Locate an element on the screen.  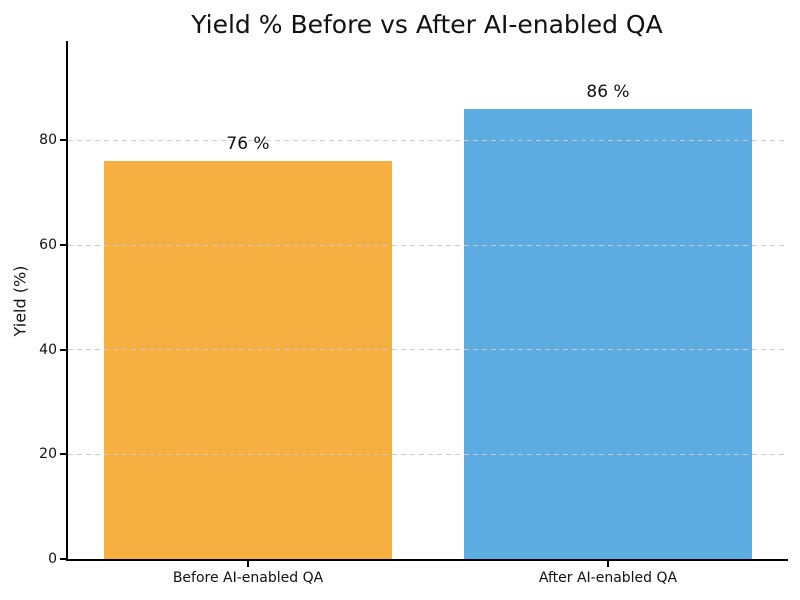
x-tick-label: Before AI-enabled QA is located at coordinates (248, 578).